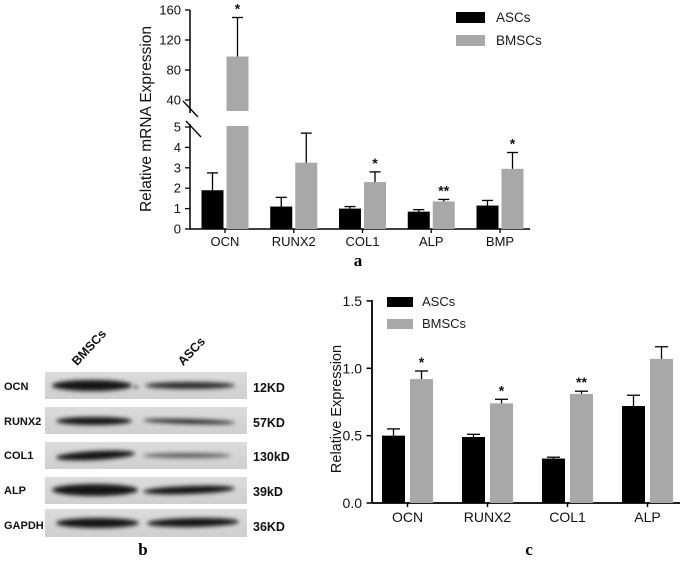  Describe the element at coordinates (190, 385) in the screenshot. I see `blot-band-ascs-ocn` at that location.